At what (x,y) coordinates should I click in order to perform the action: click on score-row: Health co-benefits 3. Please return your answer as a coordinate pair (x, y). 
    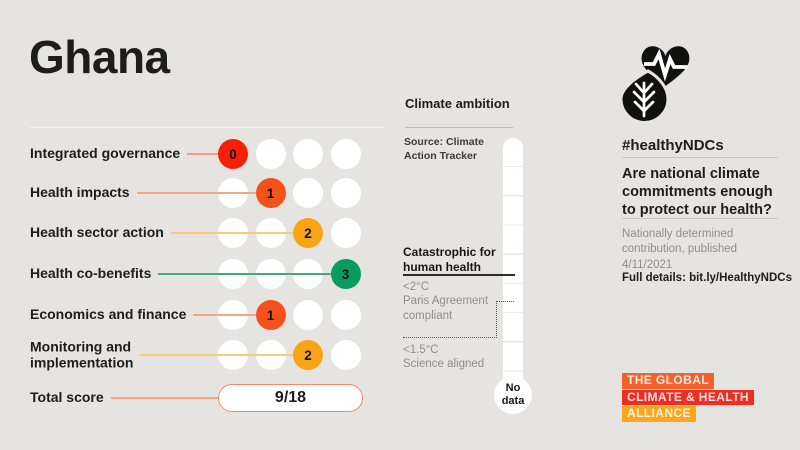
    Looking at the image, I should click on (200, 274).